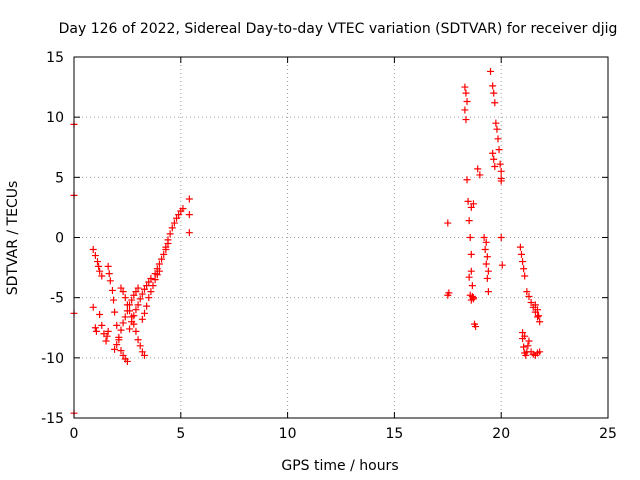 The width and height of the screenshot is (640, 480). Describe the element at coordinates (52, 419) in the screenshot. I see `y-tick-label: -15` at that location.